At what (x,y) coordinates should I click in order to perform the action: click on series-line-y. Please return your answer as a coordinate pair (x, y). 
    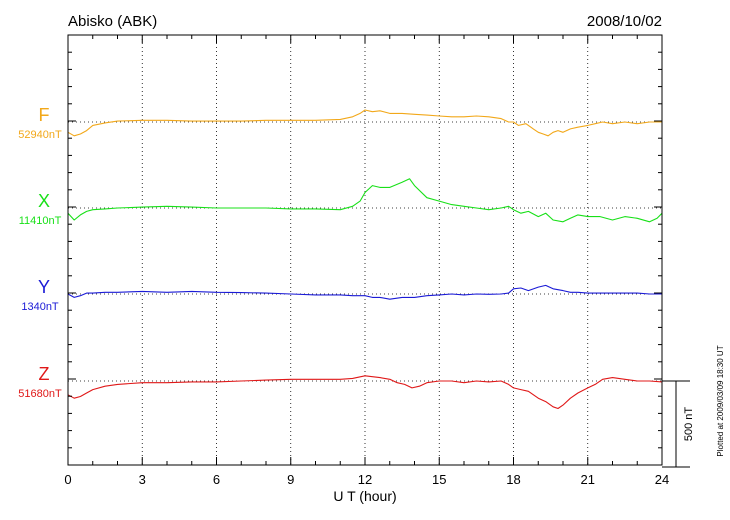
    Looking at the image, I should click on (364, 292).